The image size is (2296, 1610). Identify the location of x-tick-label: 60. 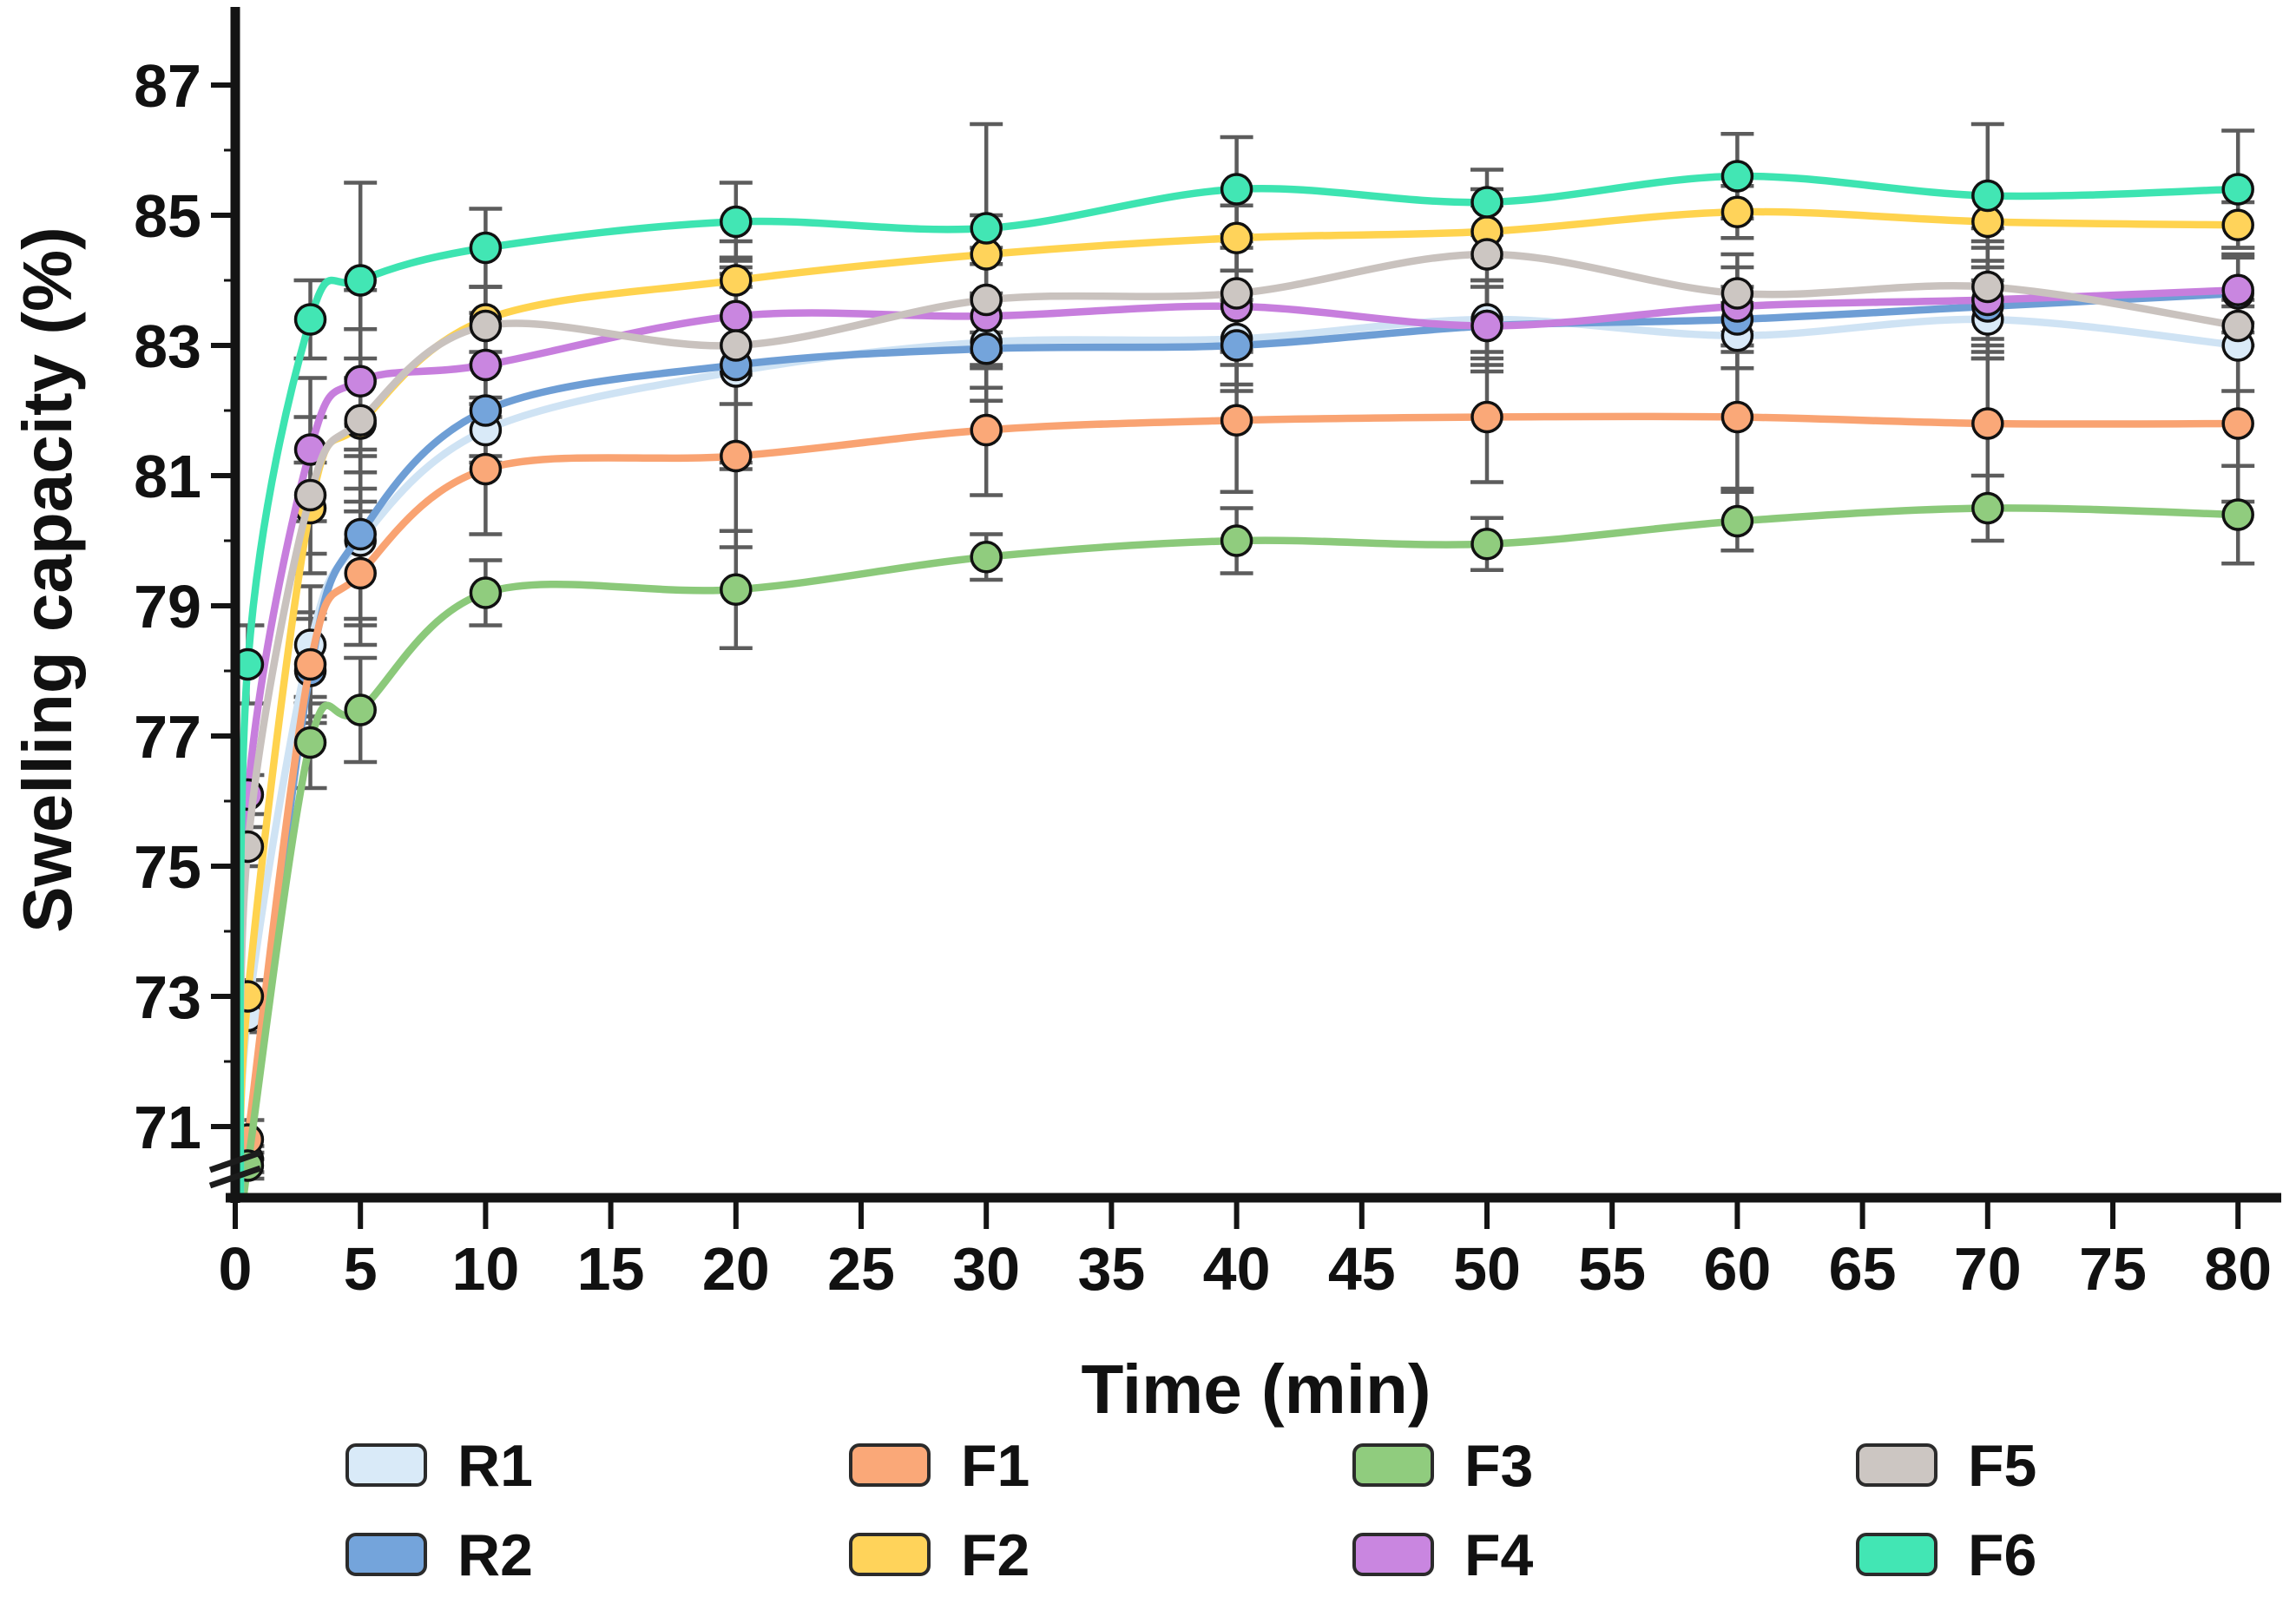
(1737, 1269).